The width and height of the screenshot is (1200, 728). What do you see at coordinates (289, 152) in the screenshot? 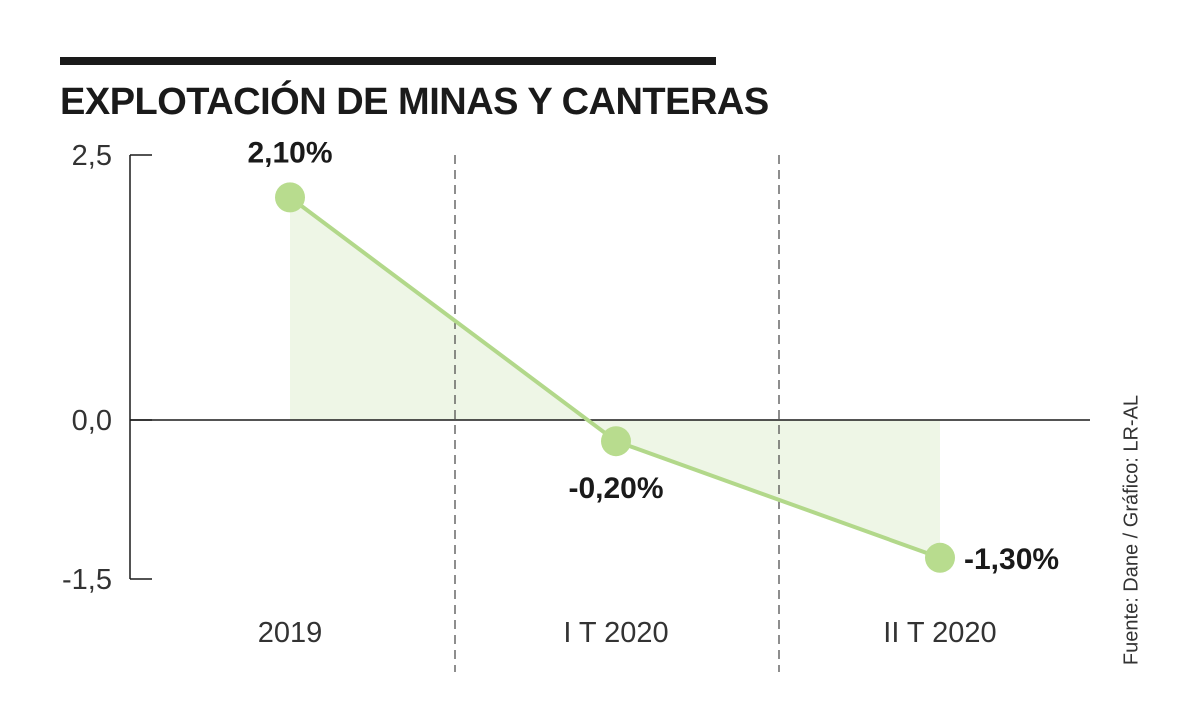
I see `data-label-1: 2,10%` at bounding box center [289, 152].